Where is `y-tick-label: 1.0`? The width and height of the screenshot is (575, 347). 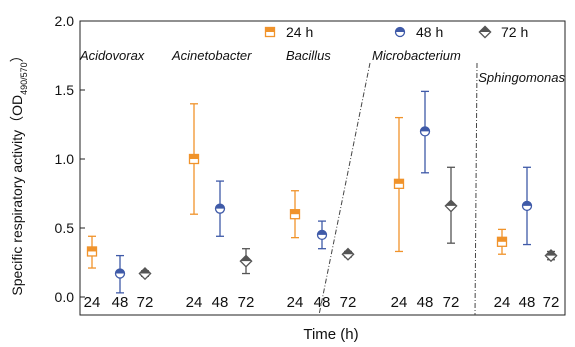
y-tick-label: 1.0 is located at coordinates (65, 159).